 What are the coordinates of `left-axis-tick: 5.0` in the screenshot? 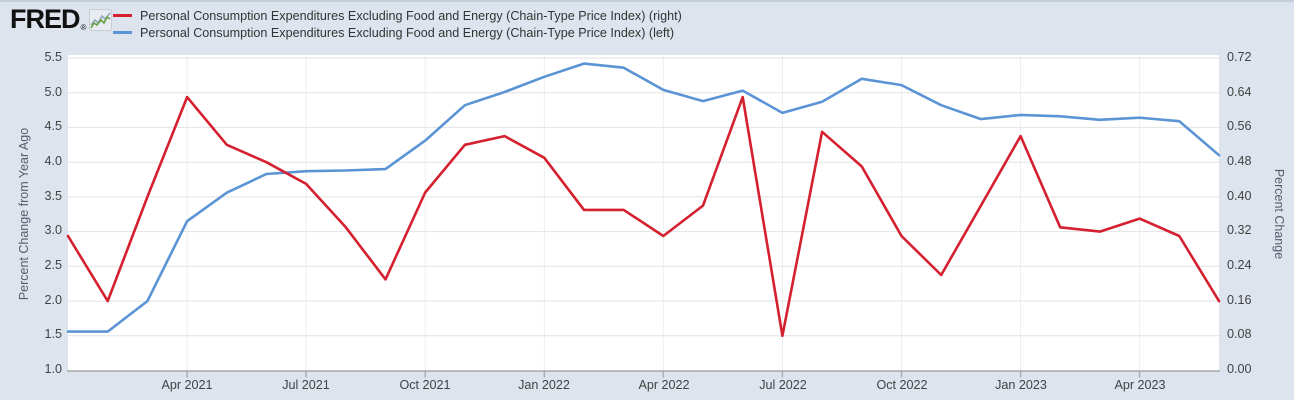 It's located at (53, 92).